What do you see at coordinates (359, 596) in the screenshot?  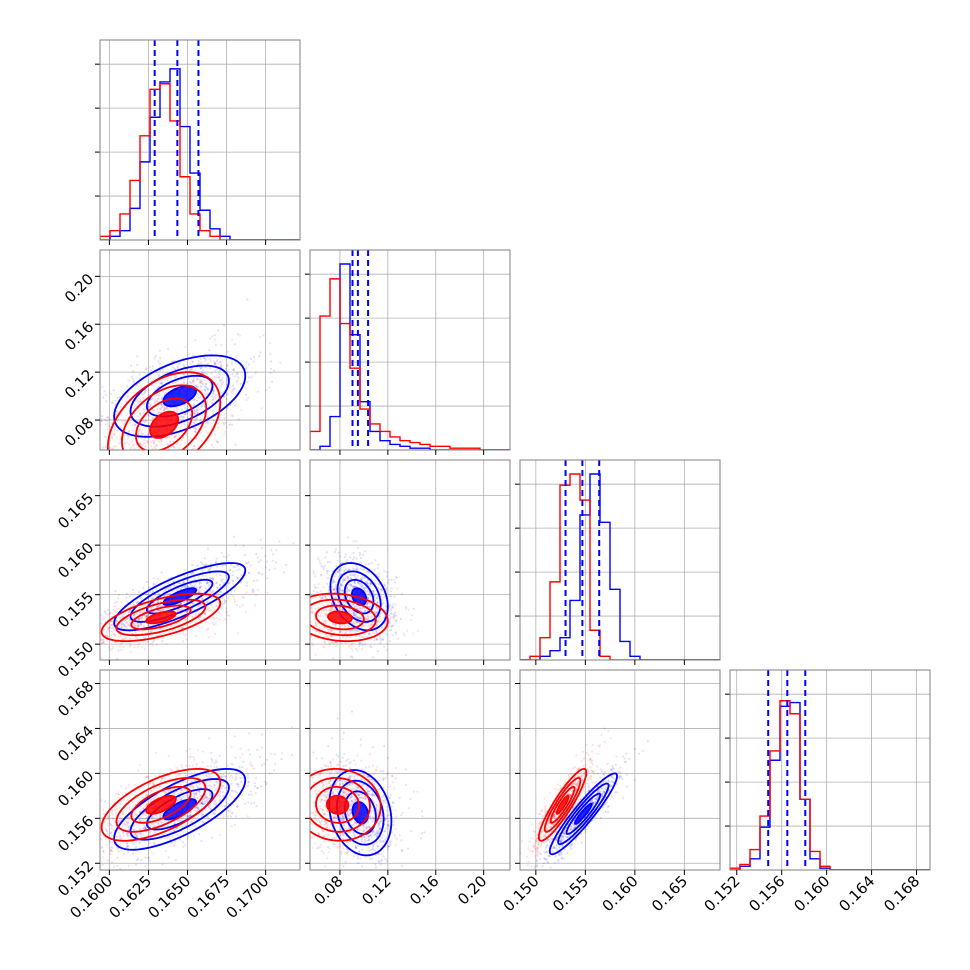 I see `contour-level` at bounding box center [359, 596].